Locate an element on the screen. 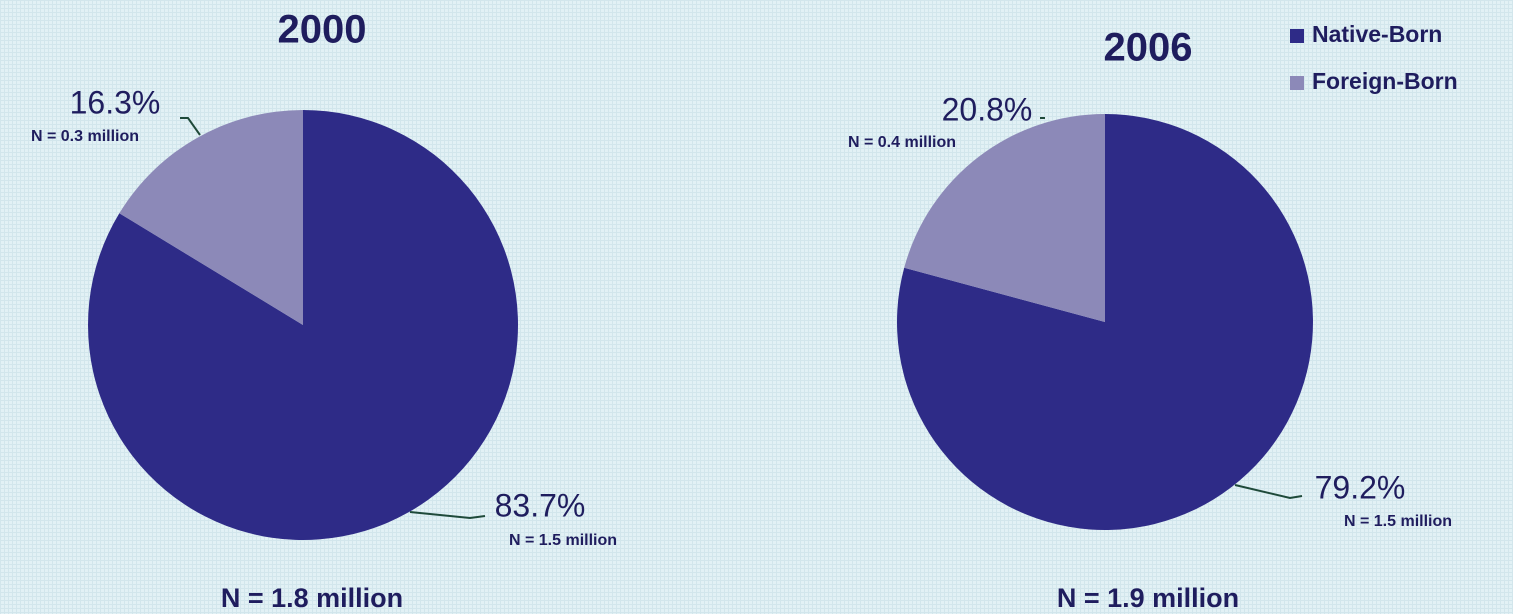  chart-title: 2000 is located at coordinates (322, 30).